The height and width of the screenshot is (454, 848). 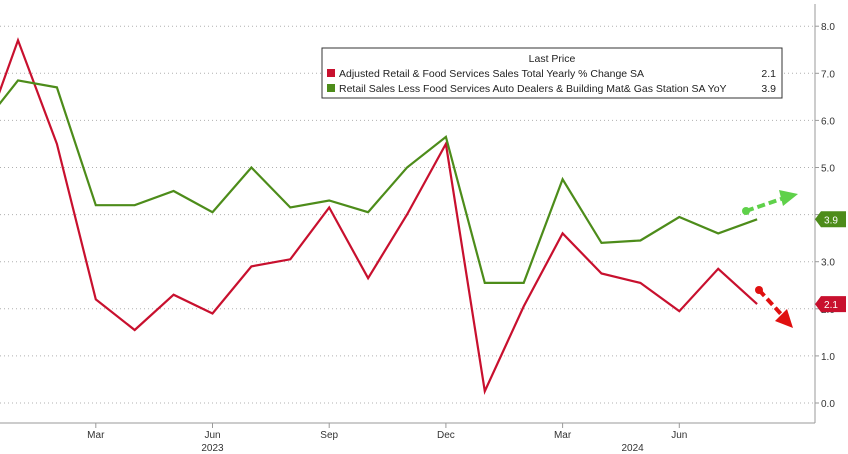 What do you see at coordinates (446, 435) in the screenshot?
I see `x-tick-label: Dec` at bounding box center [446, 435].